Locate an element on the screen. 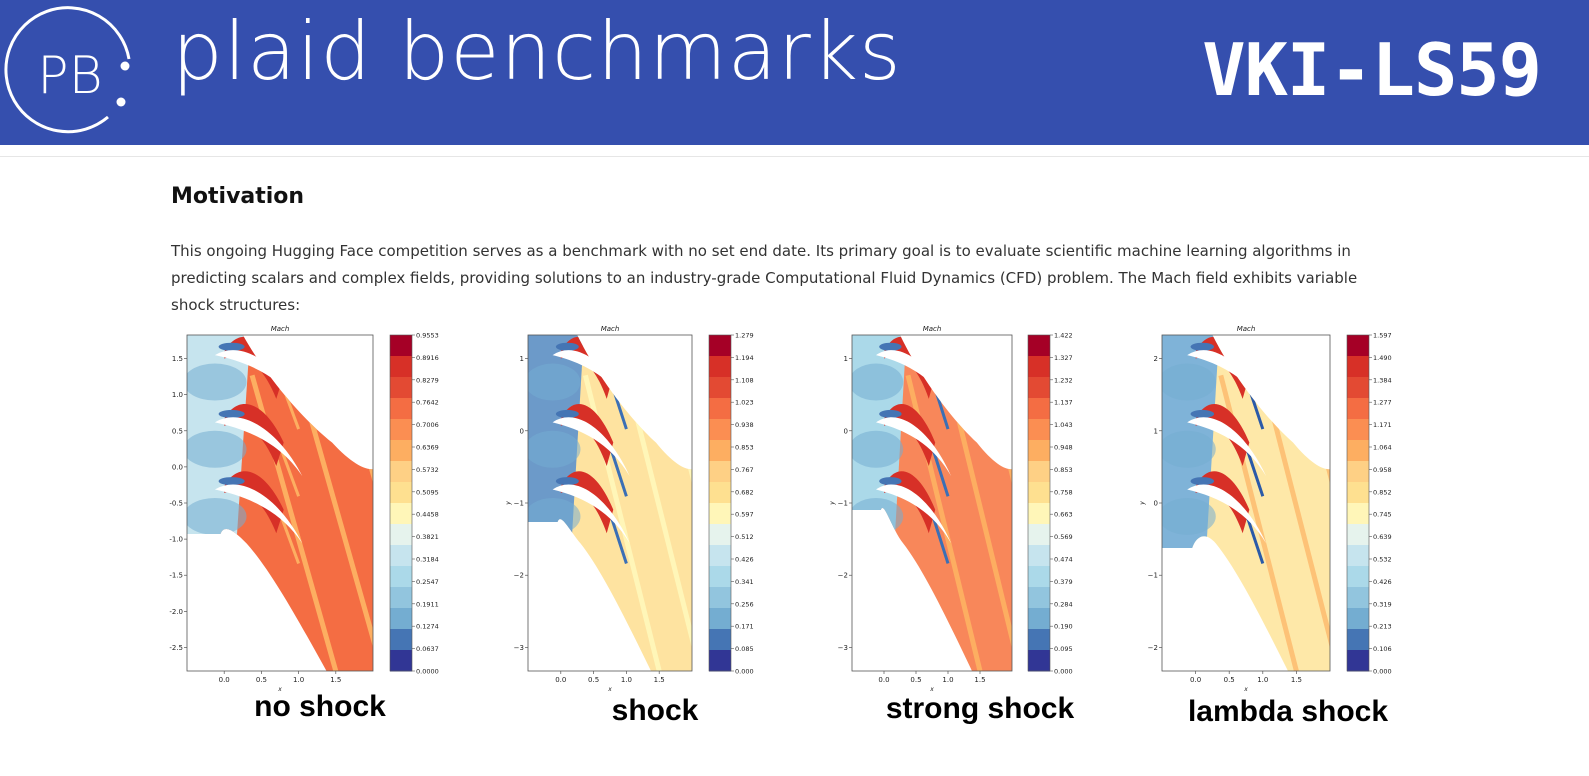 The image size is (1589, 776). colorbar-tick-label: 1.384 is located at coordinates (1382, 380).